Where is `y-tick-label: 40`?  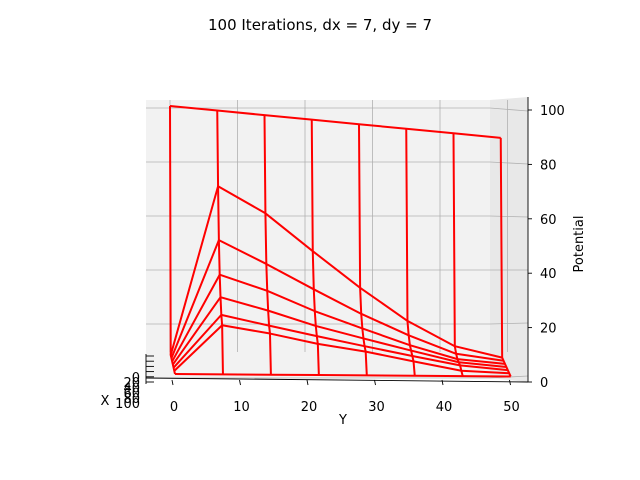
y-tick-label: 40 is located at coordinates (444, 407).